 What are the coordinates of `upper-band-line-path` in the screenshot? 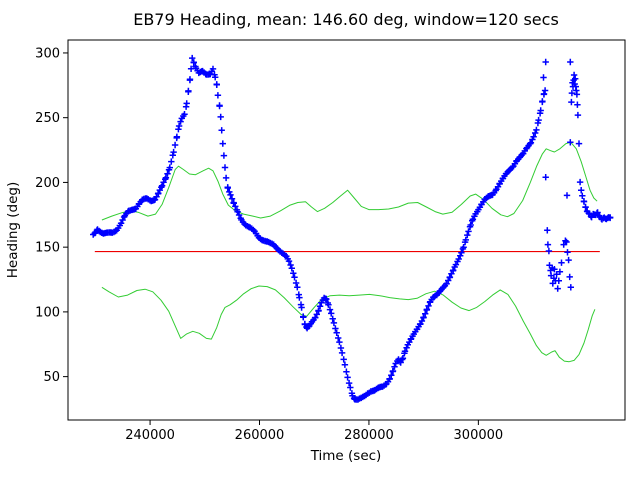 It's located at (349, 181).